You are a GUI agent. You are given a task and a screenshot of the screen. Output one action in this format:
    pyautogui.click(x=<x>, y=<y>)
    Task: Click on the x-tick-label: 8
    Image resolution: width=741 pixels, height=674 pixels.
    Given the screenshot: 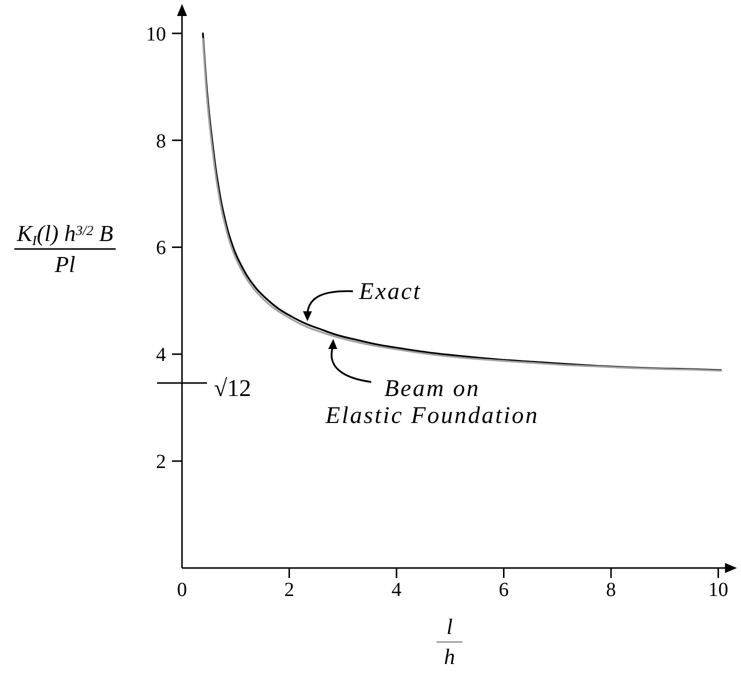 What is the action you would take?
    pyautogui.click(x=611, y=590)
    